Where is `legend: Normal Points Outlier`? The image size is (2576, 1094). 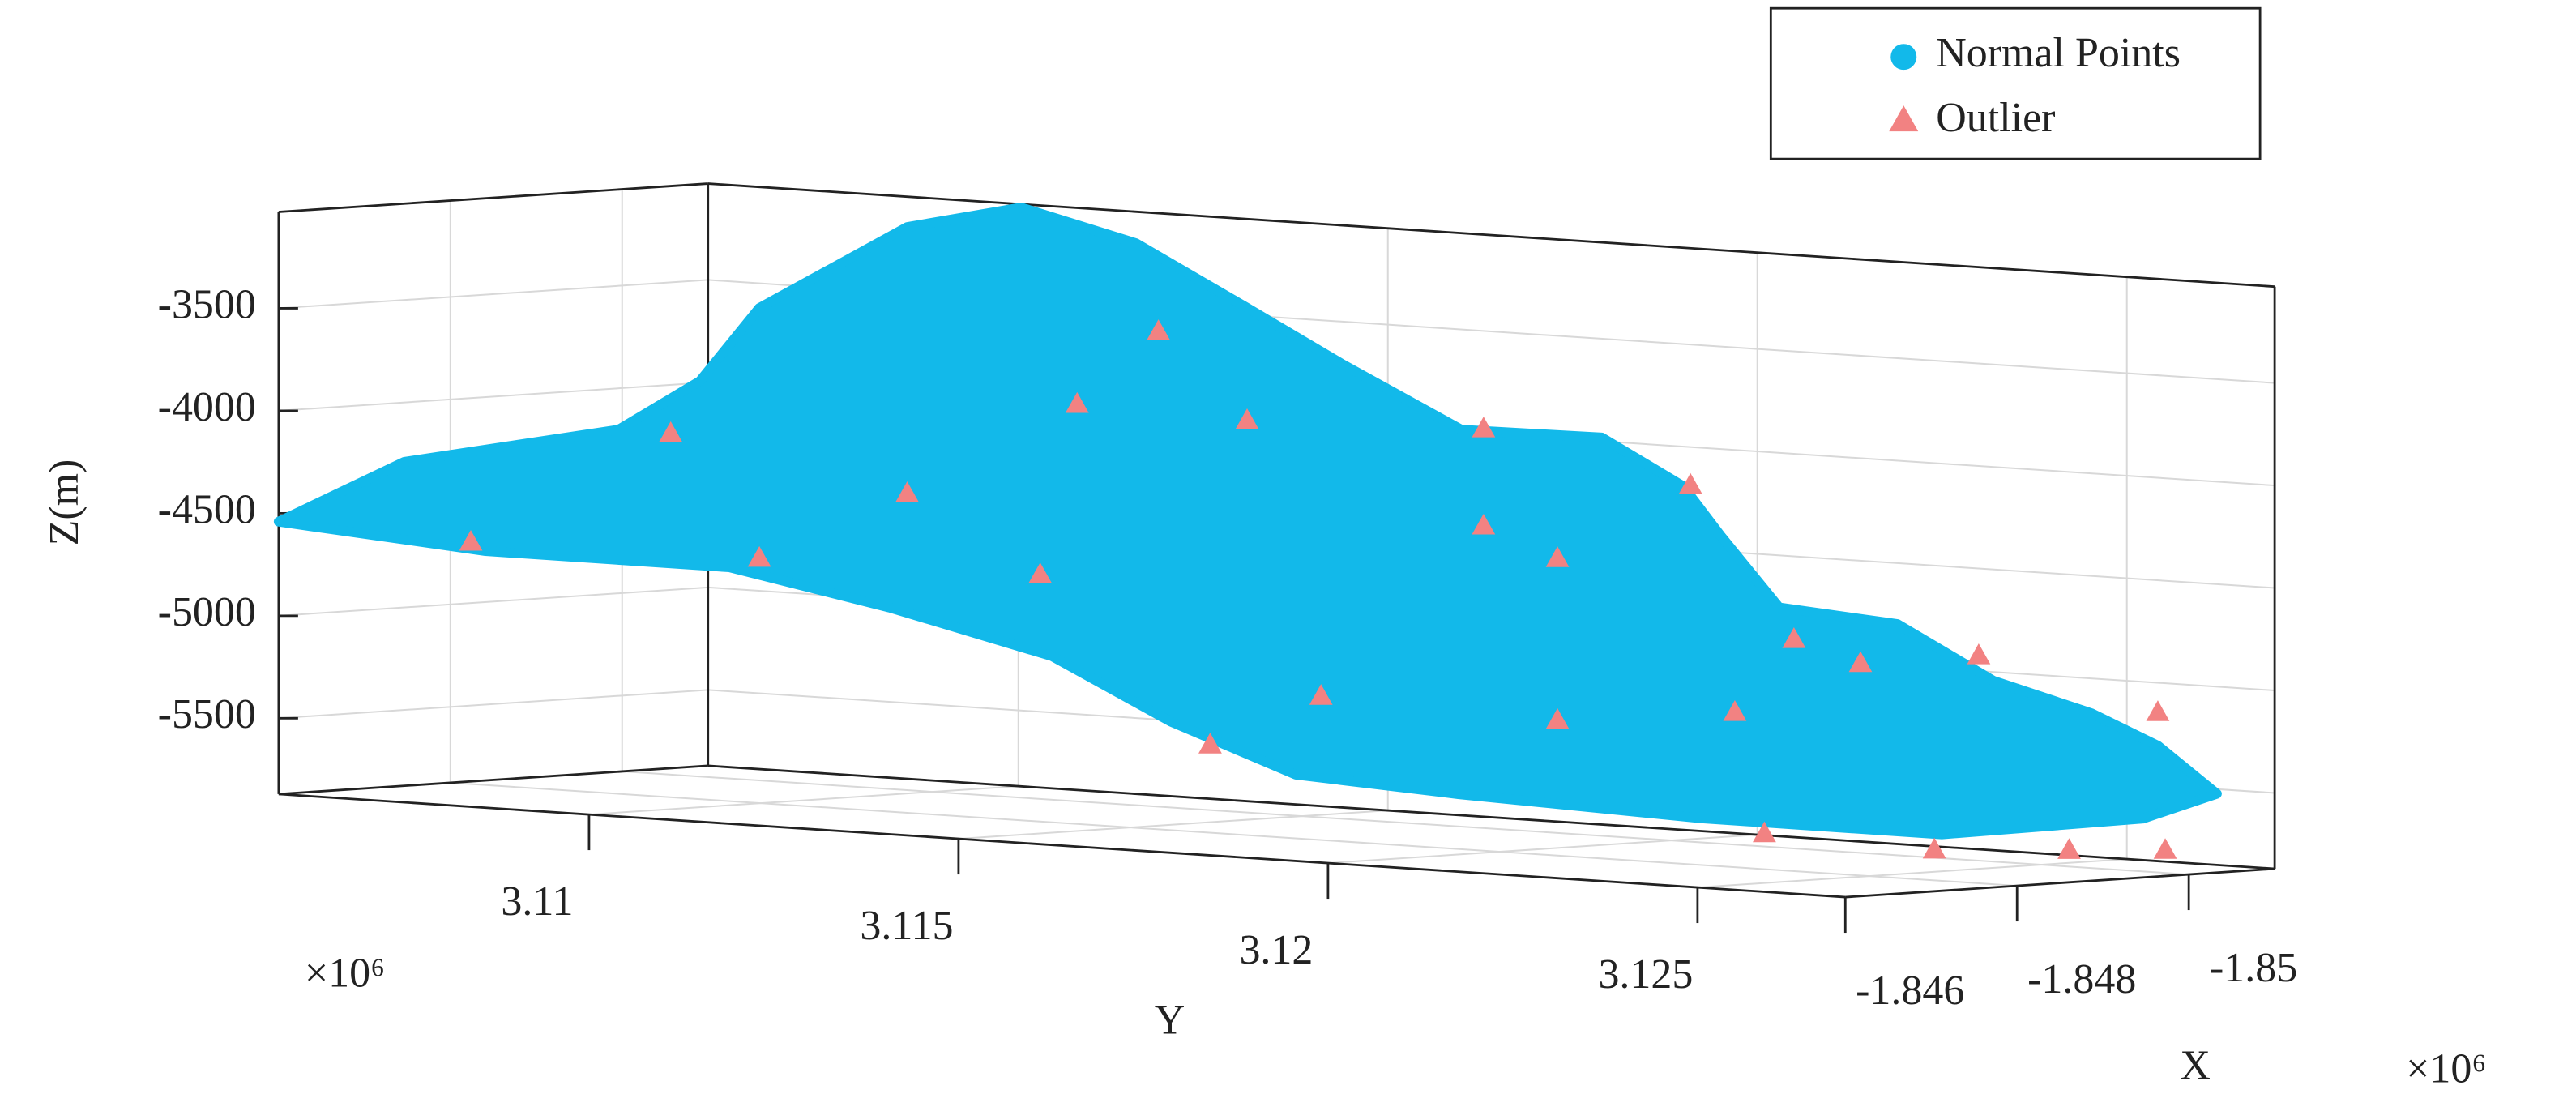 legend: Normal Points Outlier is located at coordinates (2015, 83).